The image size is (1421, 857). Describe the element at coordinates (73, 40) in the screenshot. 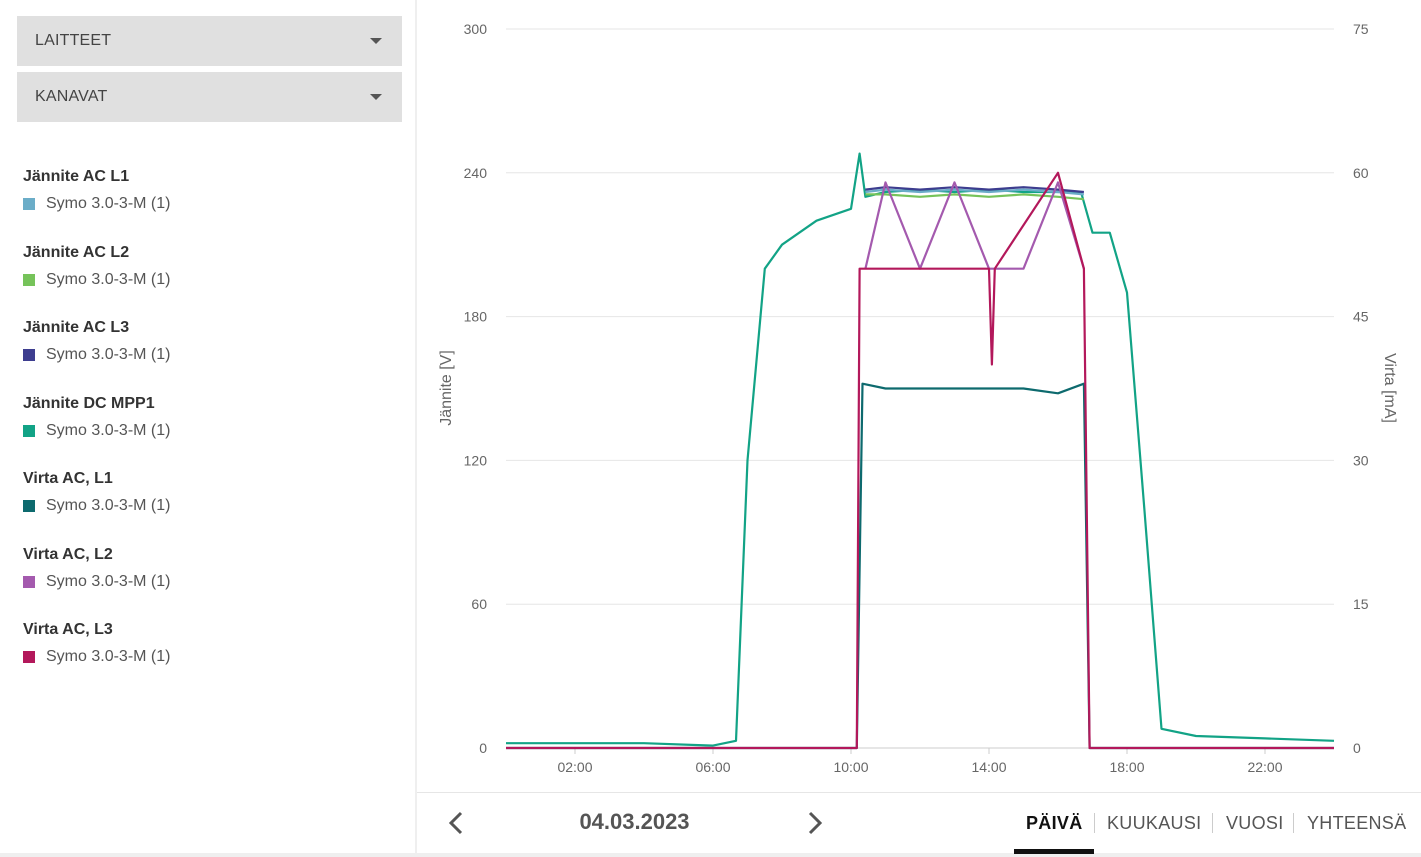

I see `devices-dropdown-label: LAITTEET` at that location.